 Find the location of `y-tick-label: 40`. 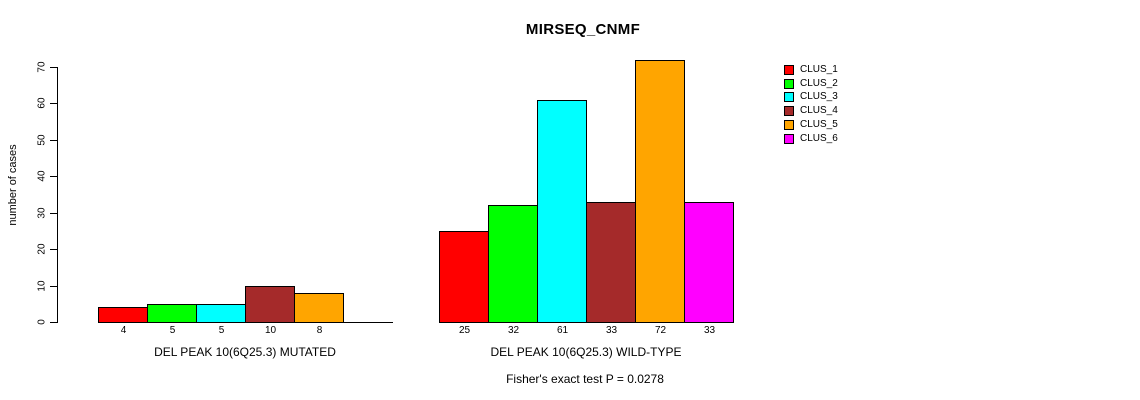

y-tick-label: 40 is located at coordinates (42, 176).